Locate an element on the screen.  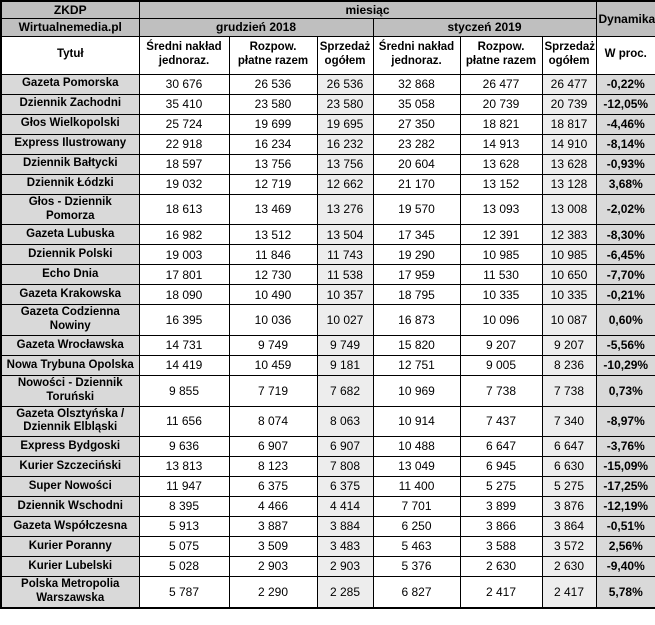
newspaper-title-cell: Dziennik Bałtycki is located at coordinates (70, 164).